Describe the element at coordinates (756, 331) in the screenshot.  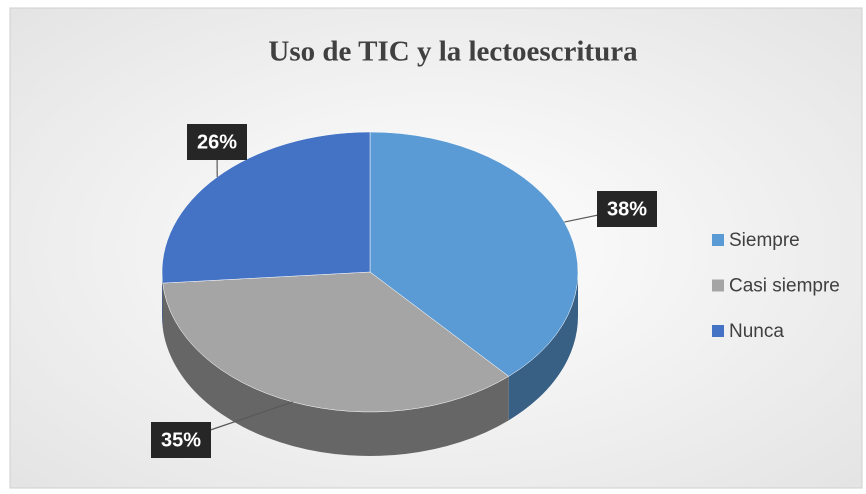
I see `legend-label: Nunca` at that location.